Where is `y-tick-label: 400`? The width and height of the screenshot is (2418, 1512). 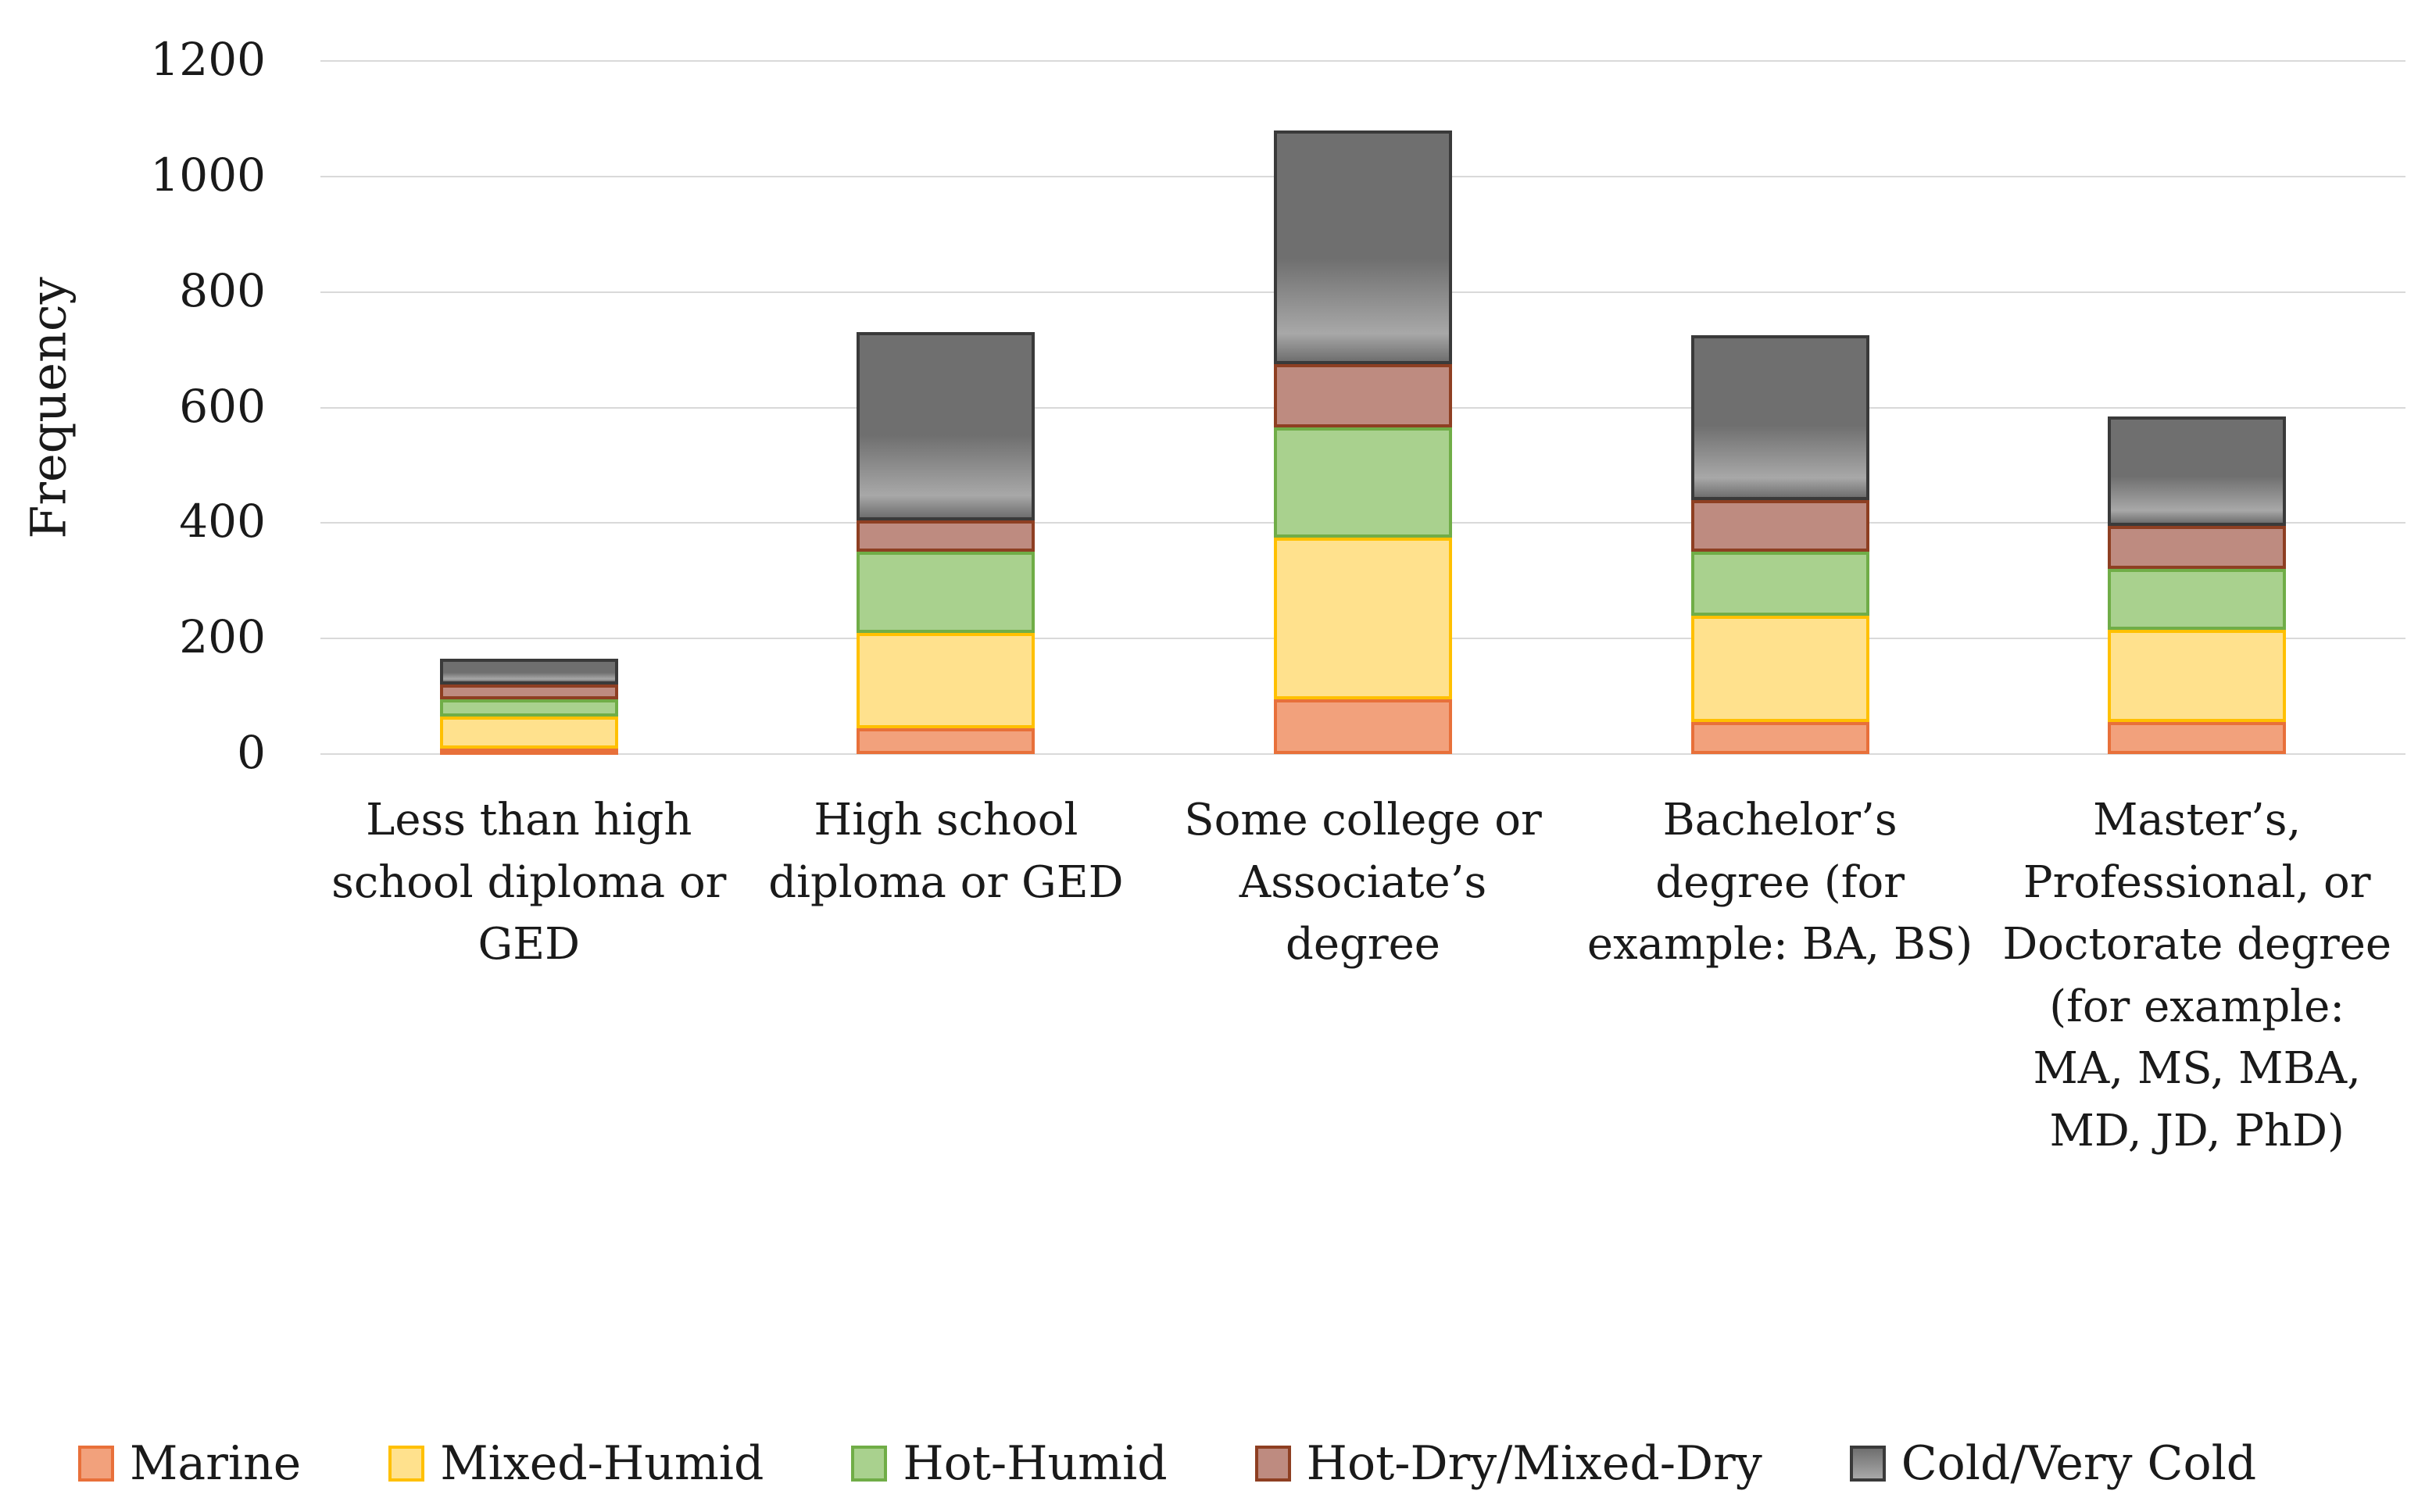 y-tick-label: 400 is located at coordinates (222, 522).